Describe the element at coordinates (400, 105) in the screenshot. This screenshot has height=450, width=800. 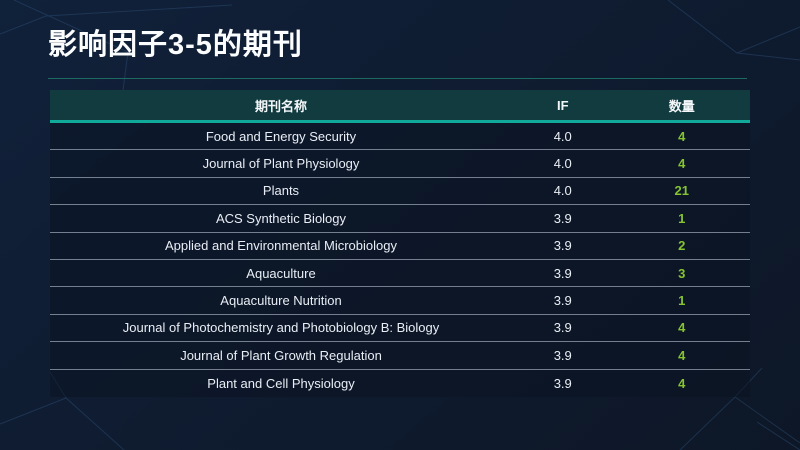
I see `table-header-row: 期刊名称 IF 数量` at that location.